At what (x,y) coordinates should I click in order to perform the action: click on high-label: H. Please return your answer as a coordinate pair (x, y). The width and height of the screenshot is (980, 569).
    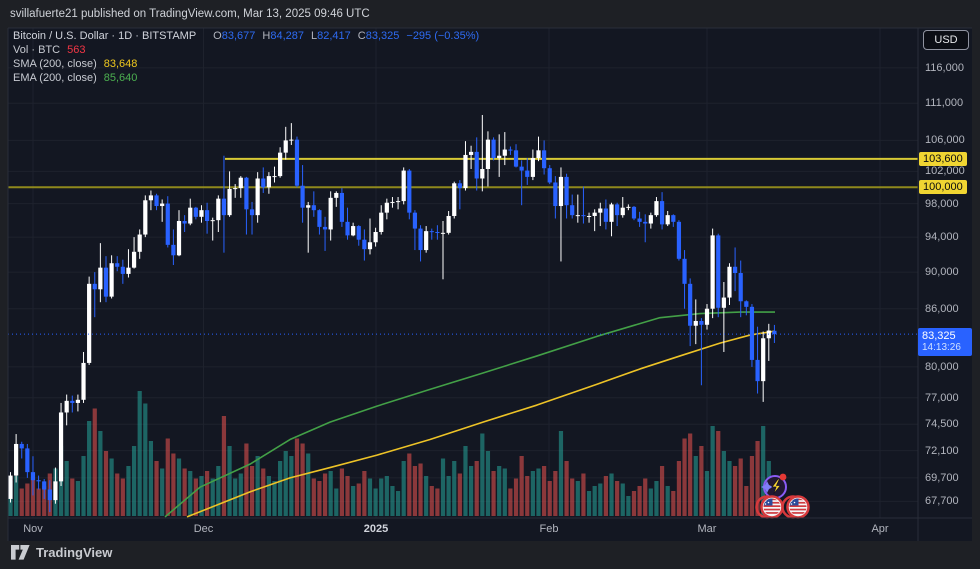
    Looking at the image, I should click on (266, 36).